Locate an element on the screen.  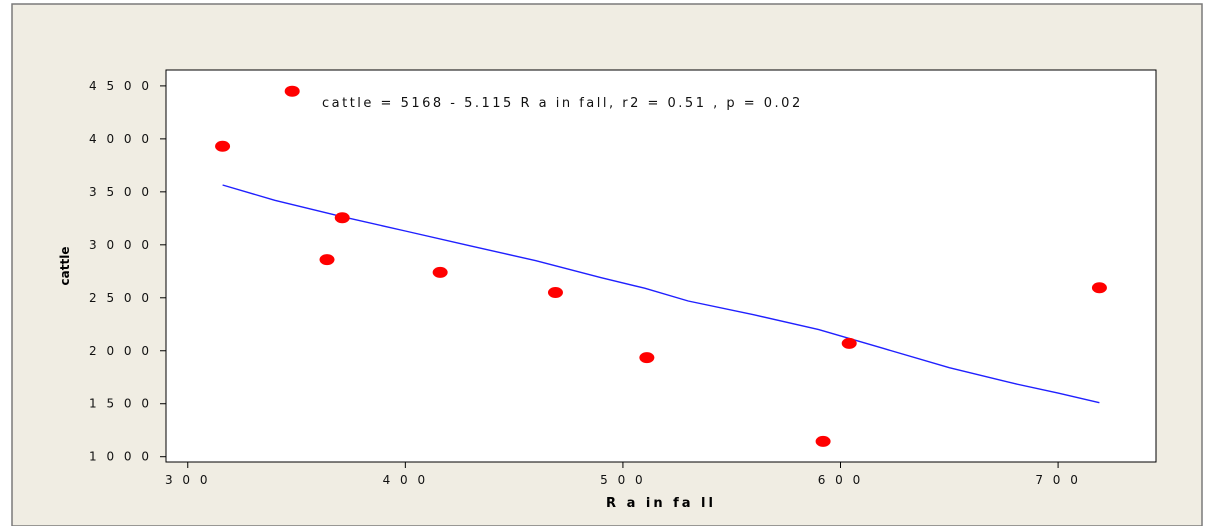
x-tick-labels: 3 0 0 4 0 0 5 0 0 6 0 0 7 0 0 is located at coordinates (623, 480).